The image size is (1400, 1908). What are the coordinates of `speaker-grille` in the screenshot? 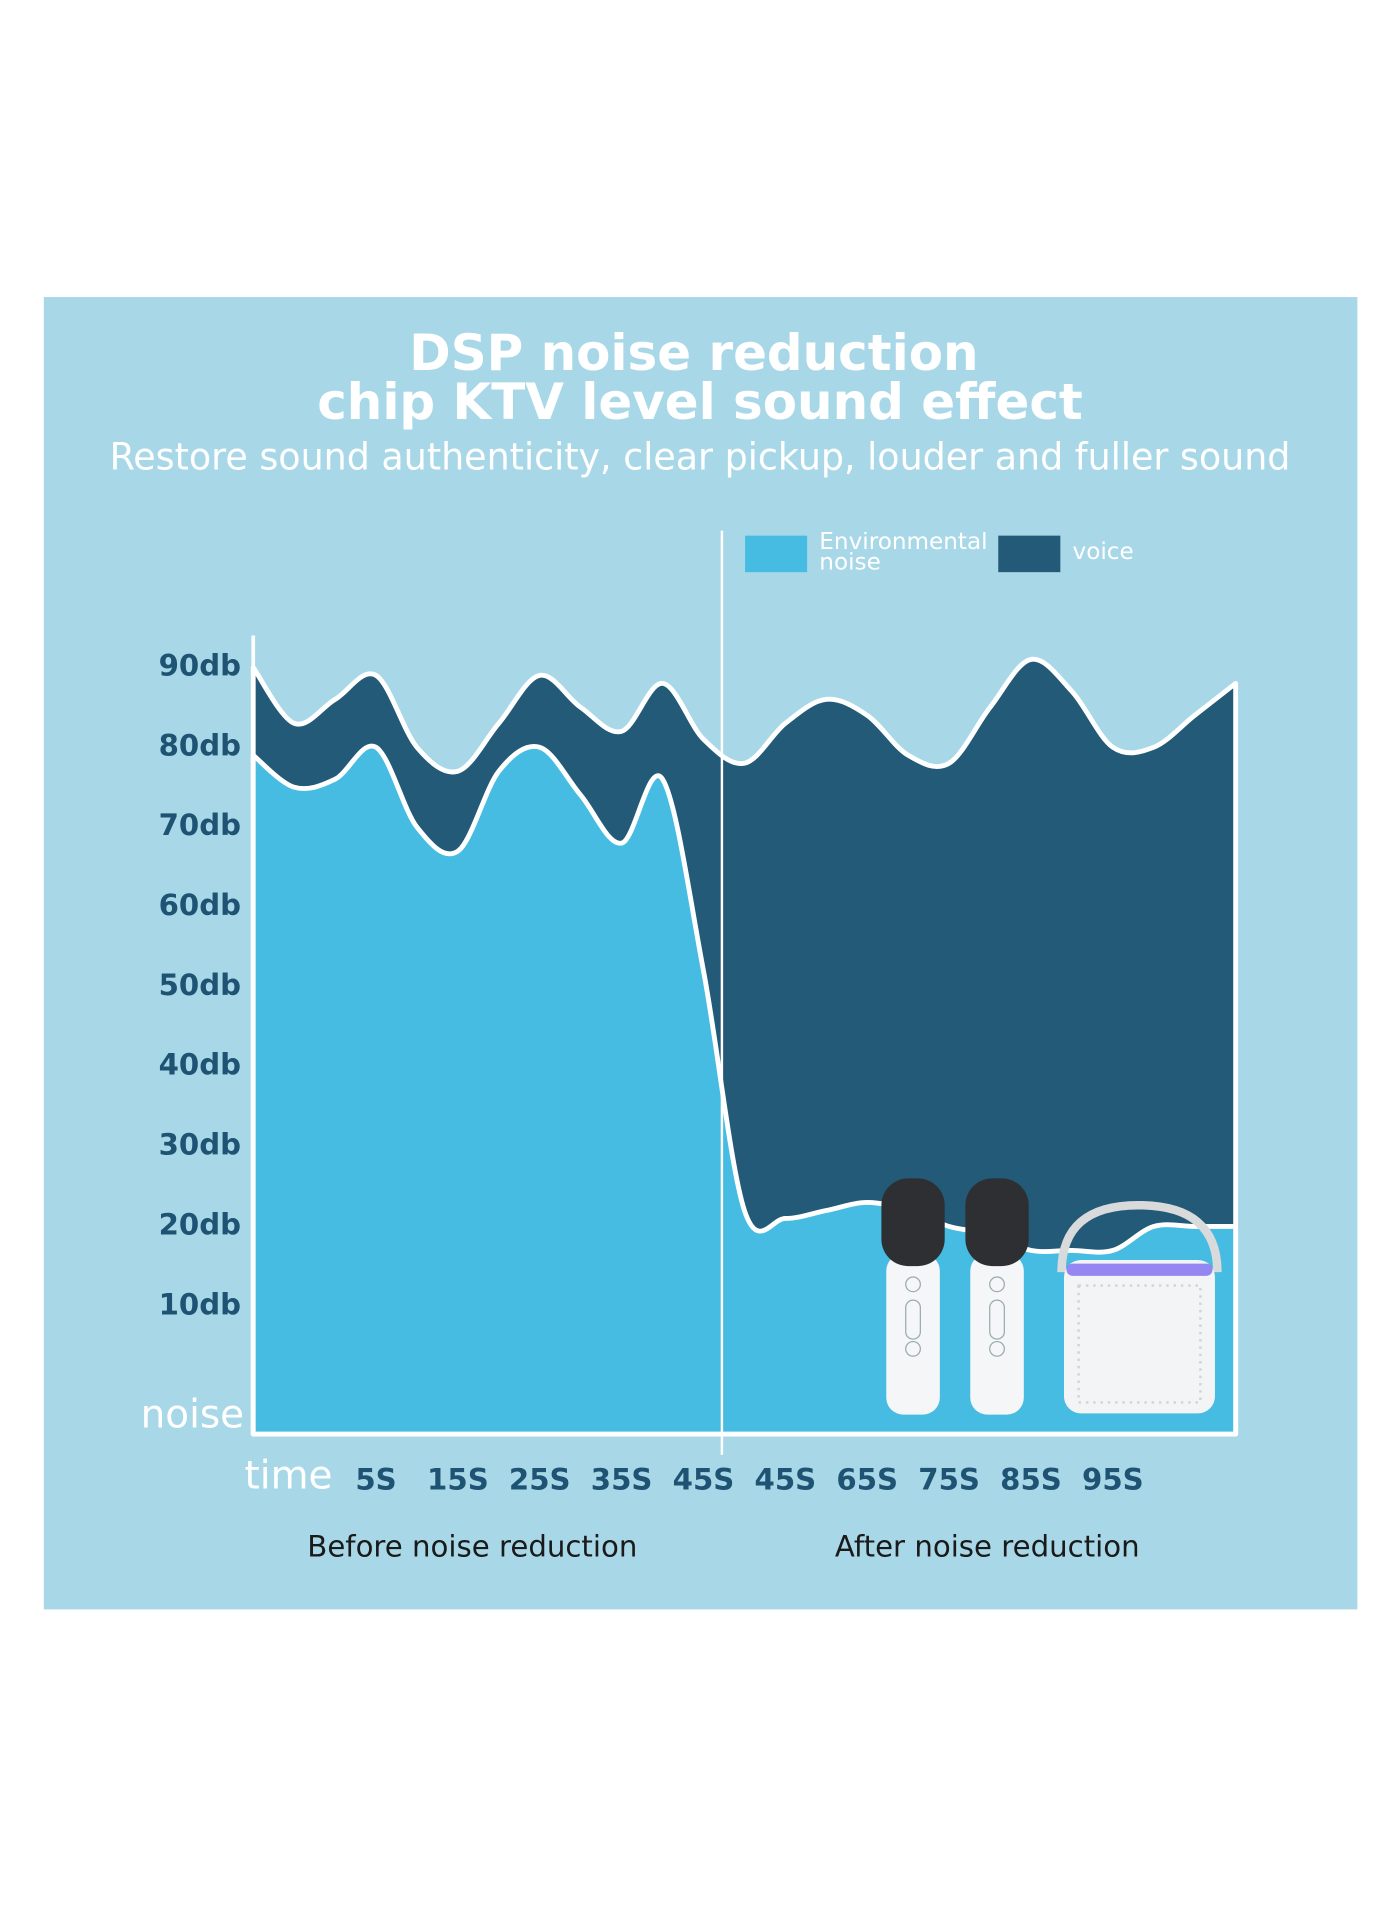 It's located at (1139, 1344).